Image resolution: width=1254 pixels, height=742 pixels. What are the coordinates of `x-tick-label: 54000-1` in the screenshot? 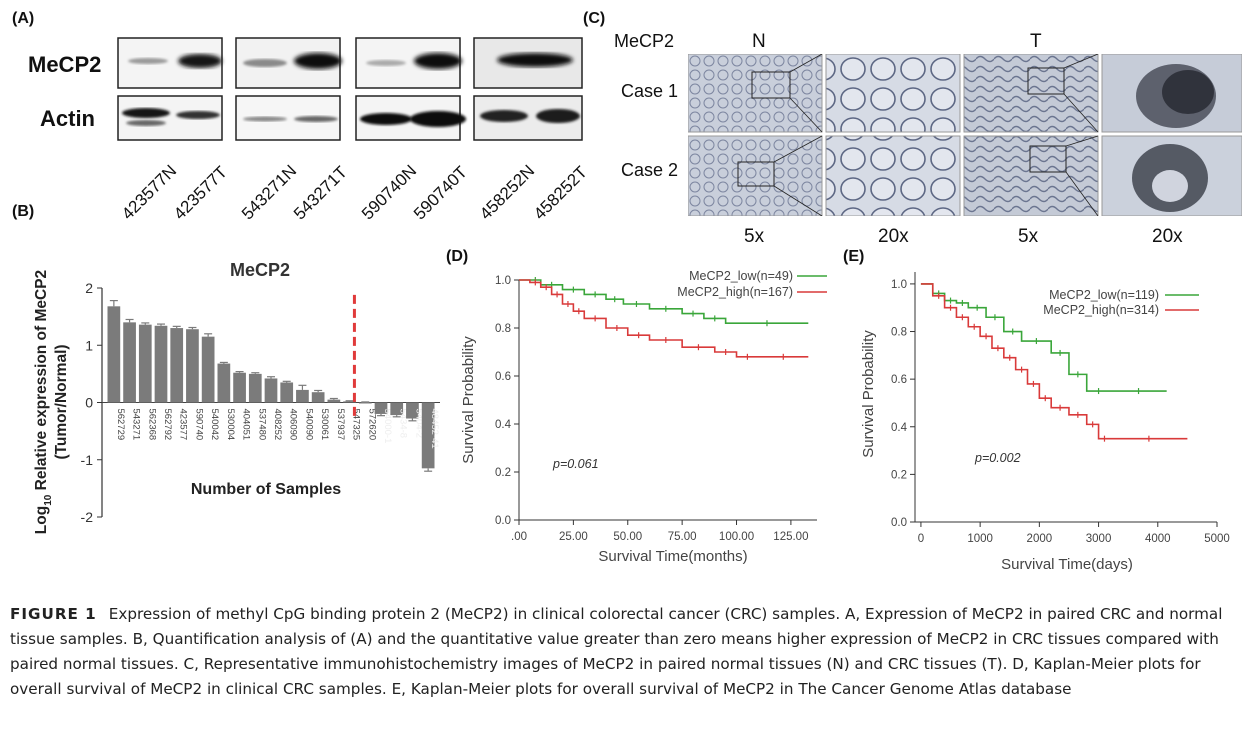 It's located at (387, 426).